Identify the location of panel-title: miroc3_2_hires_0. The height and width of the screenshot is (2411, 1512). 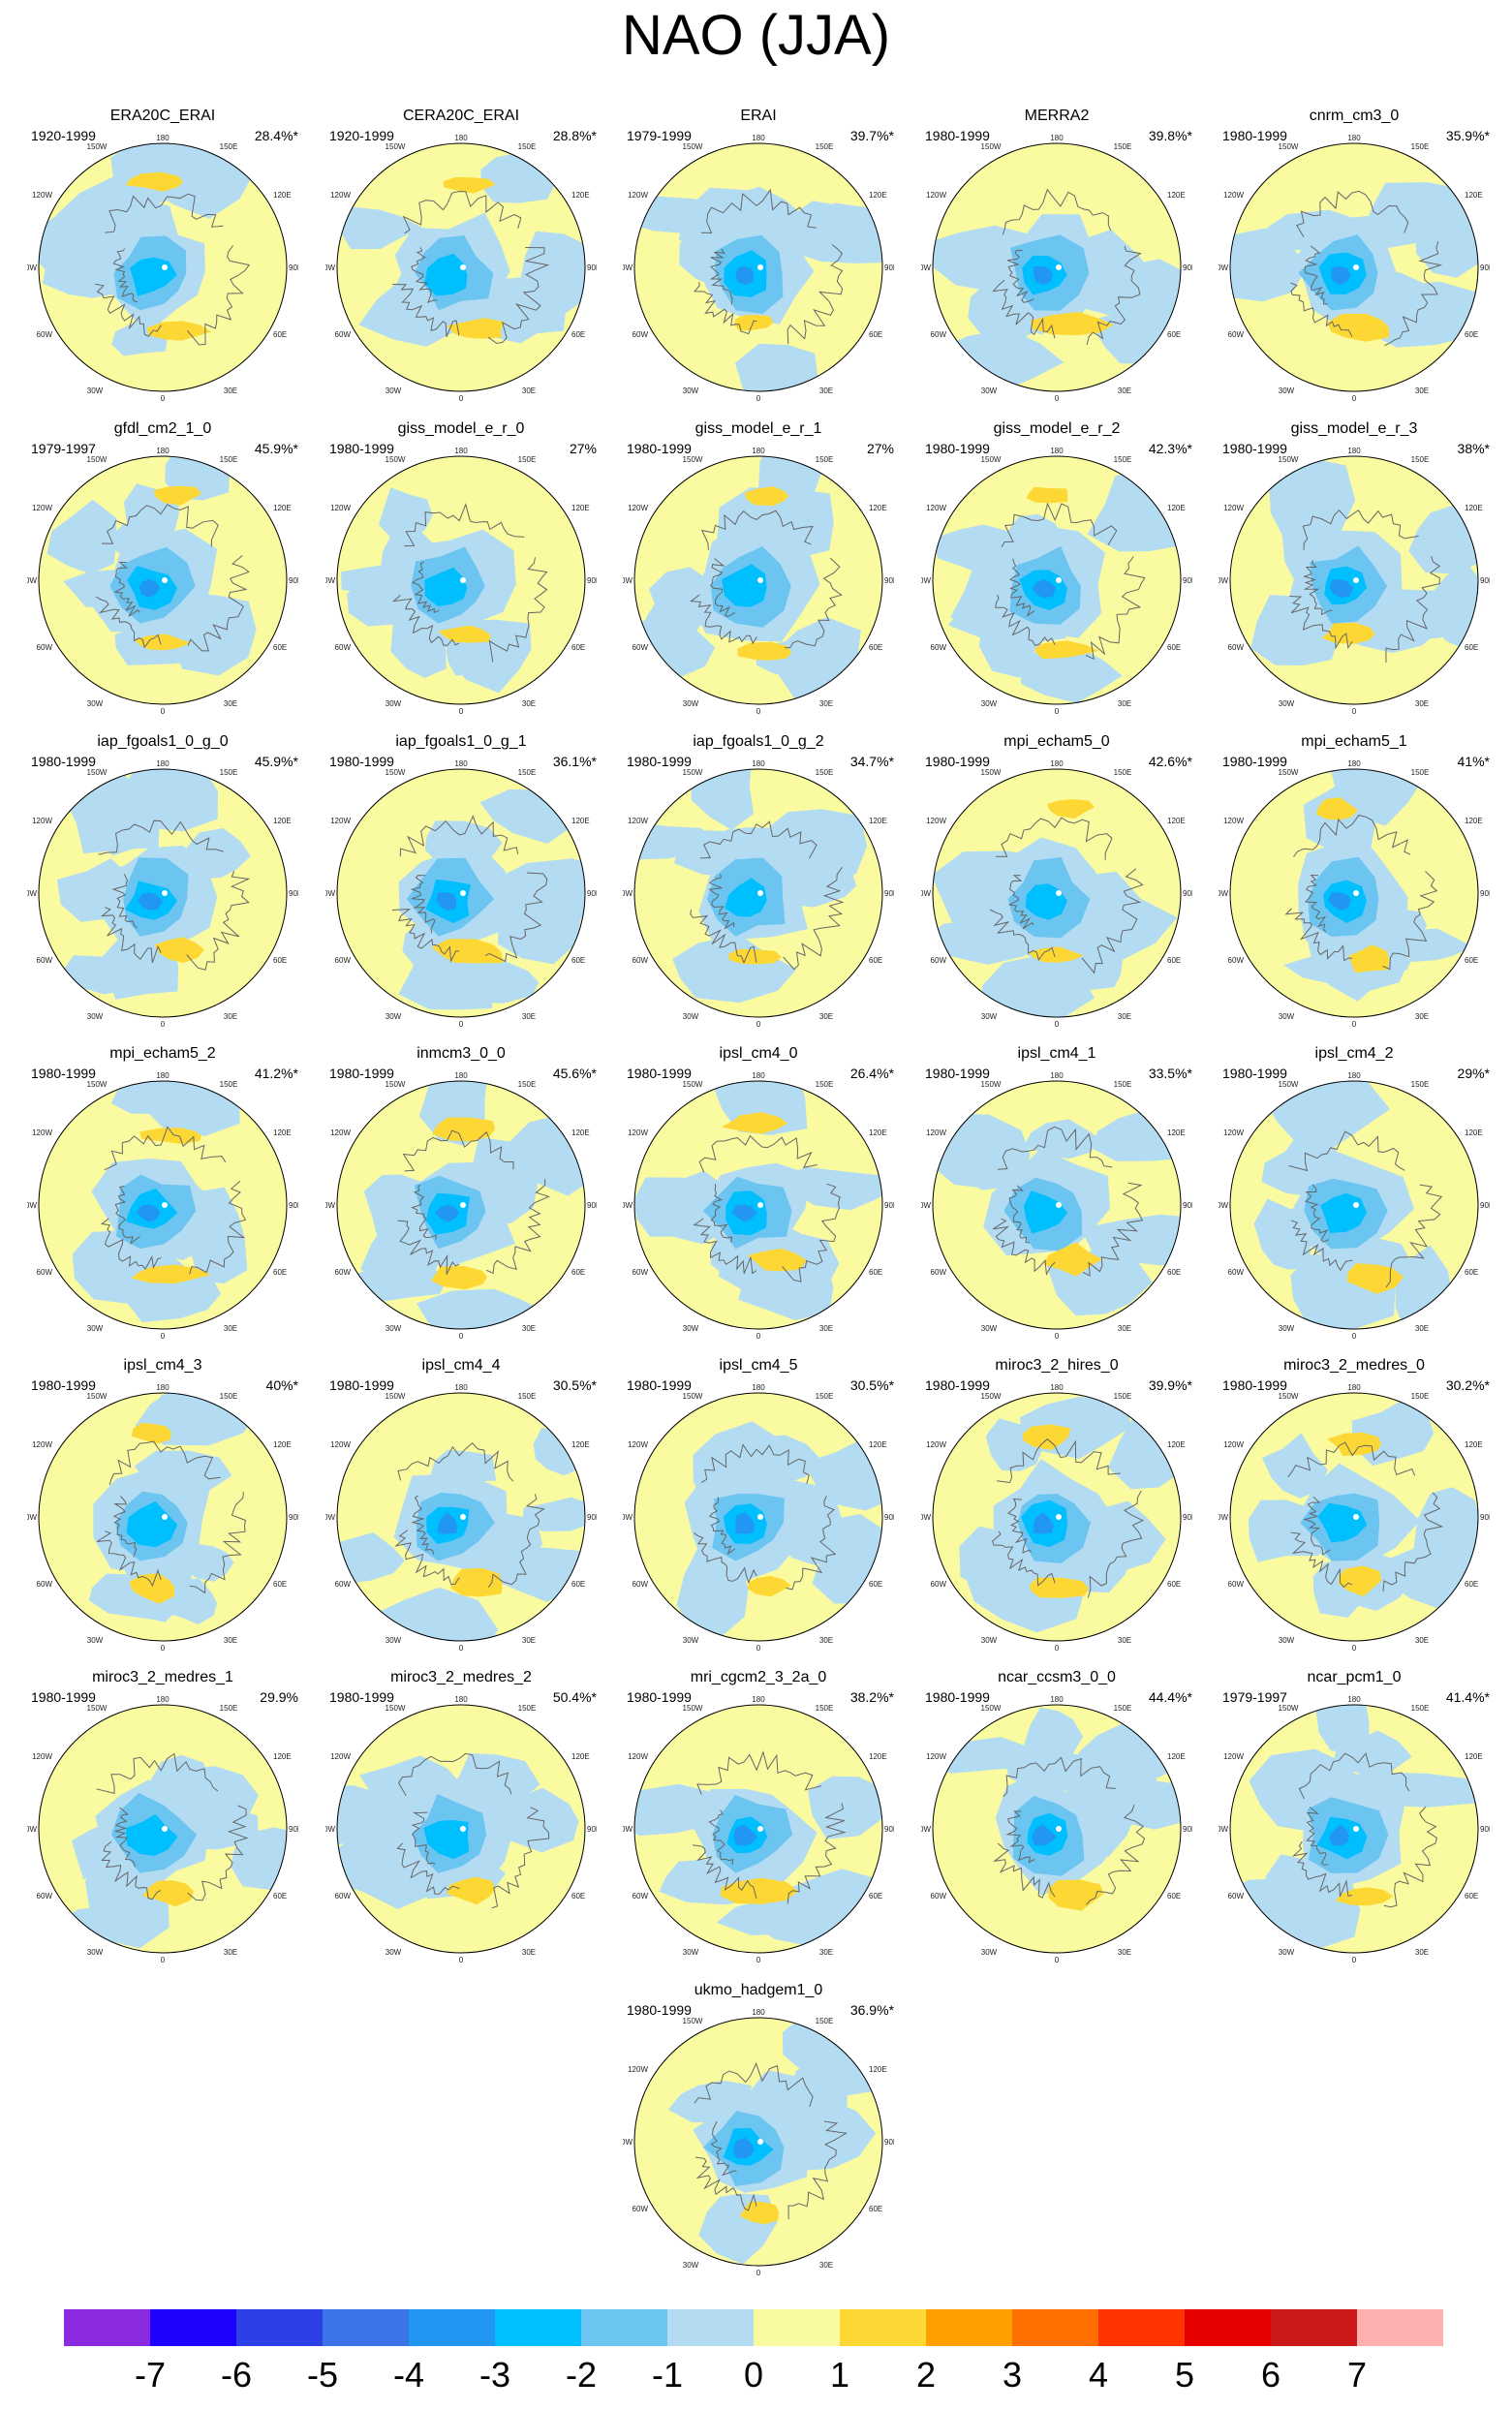
(1057, 1365).